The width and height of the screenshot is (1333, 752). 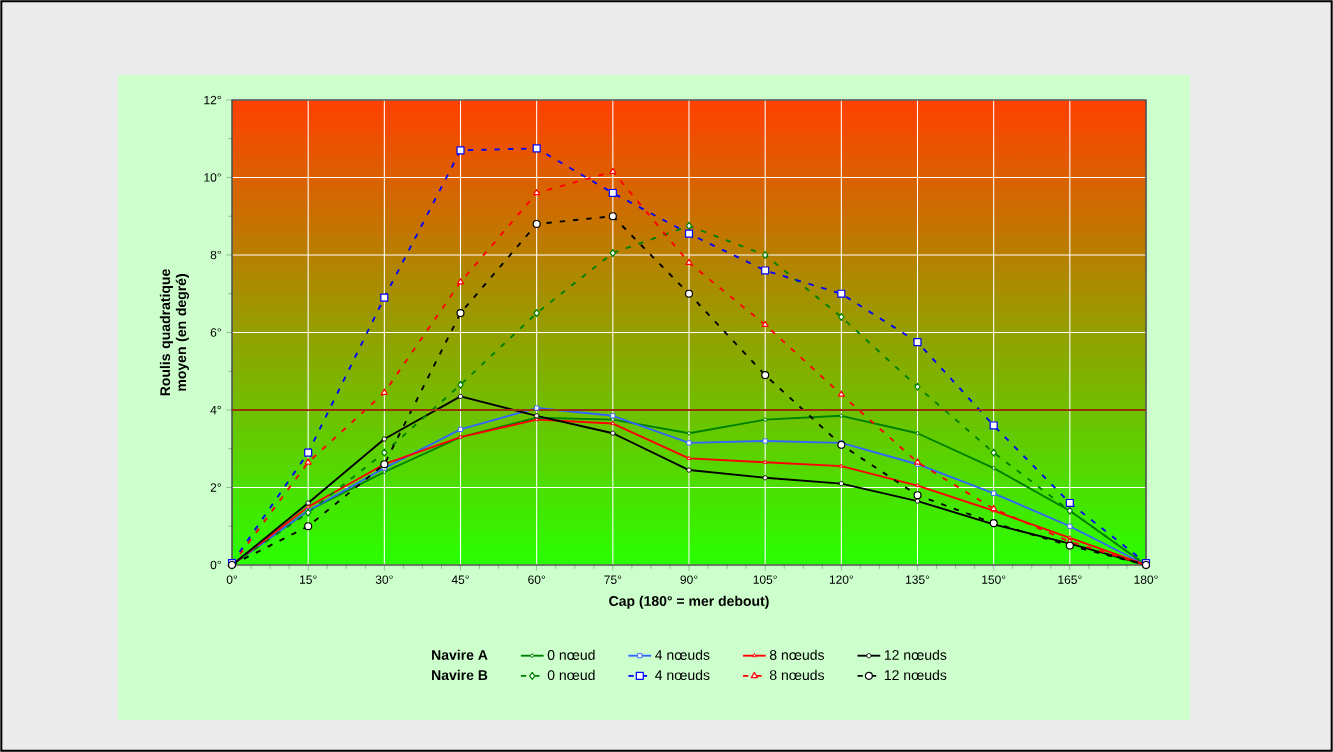 What do you see at coordinates (215, 332) in the screenshot?
I see `y-tick-label: 6°` at bounding box center [215, 332].